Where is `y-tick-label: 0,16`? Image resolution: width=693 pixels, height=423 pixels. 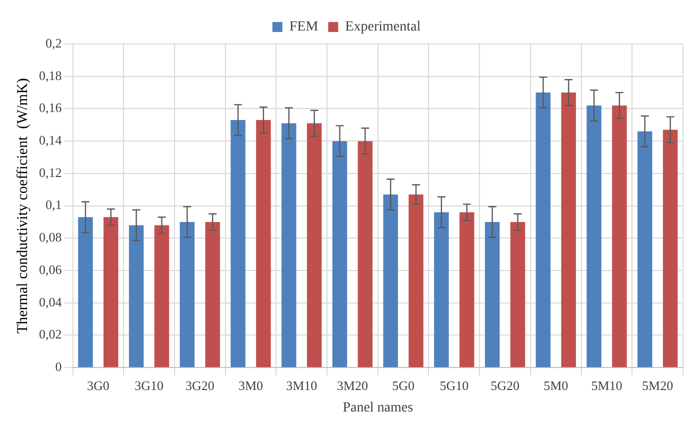 y-tick-label: 0,16 is located at coordinates (50, 108).